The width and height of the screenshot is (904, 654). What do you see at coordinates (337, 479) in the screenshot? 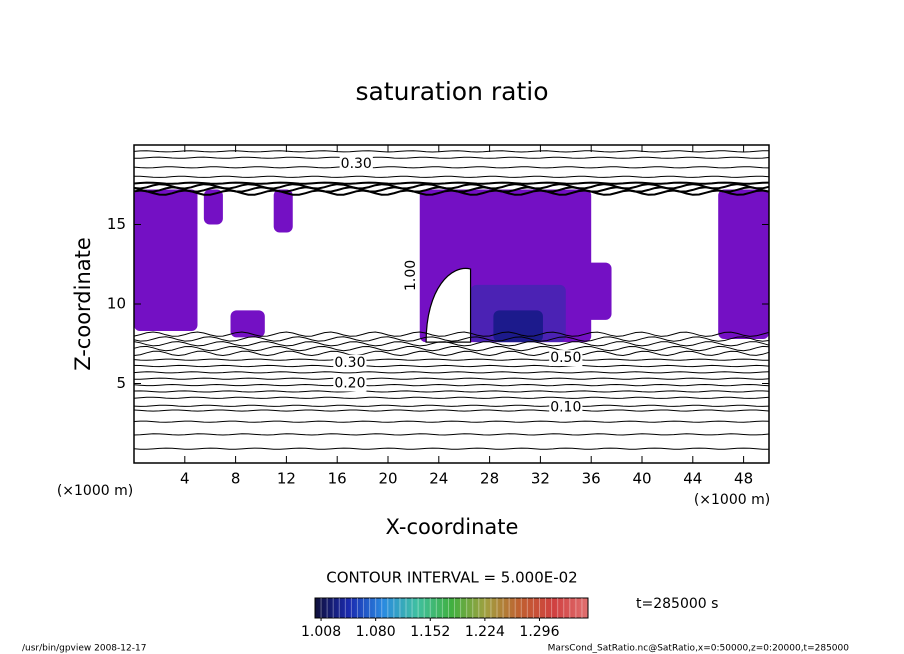
I see `x-tick-label: 16` at bounding box center [337, 479].